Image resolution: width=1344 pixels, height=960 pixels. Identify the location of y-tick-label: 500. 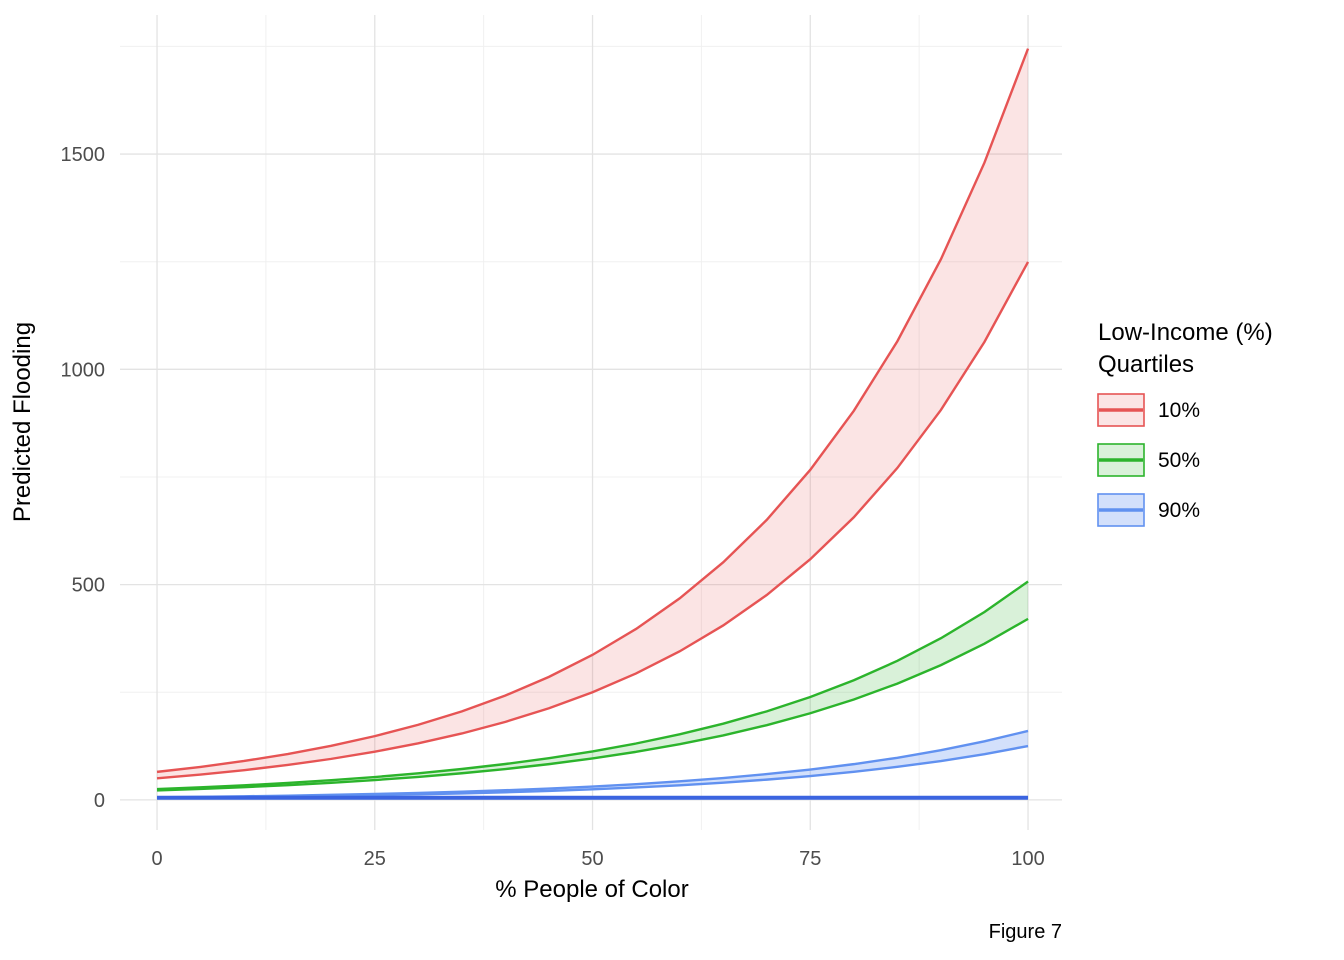
(88, 586).